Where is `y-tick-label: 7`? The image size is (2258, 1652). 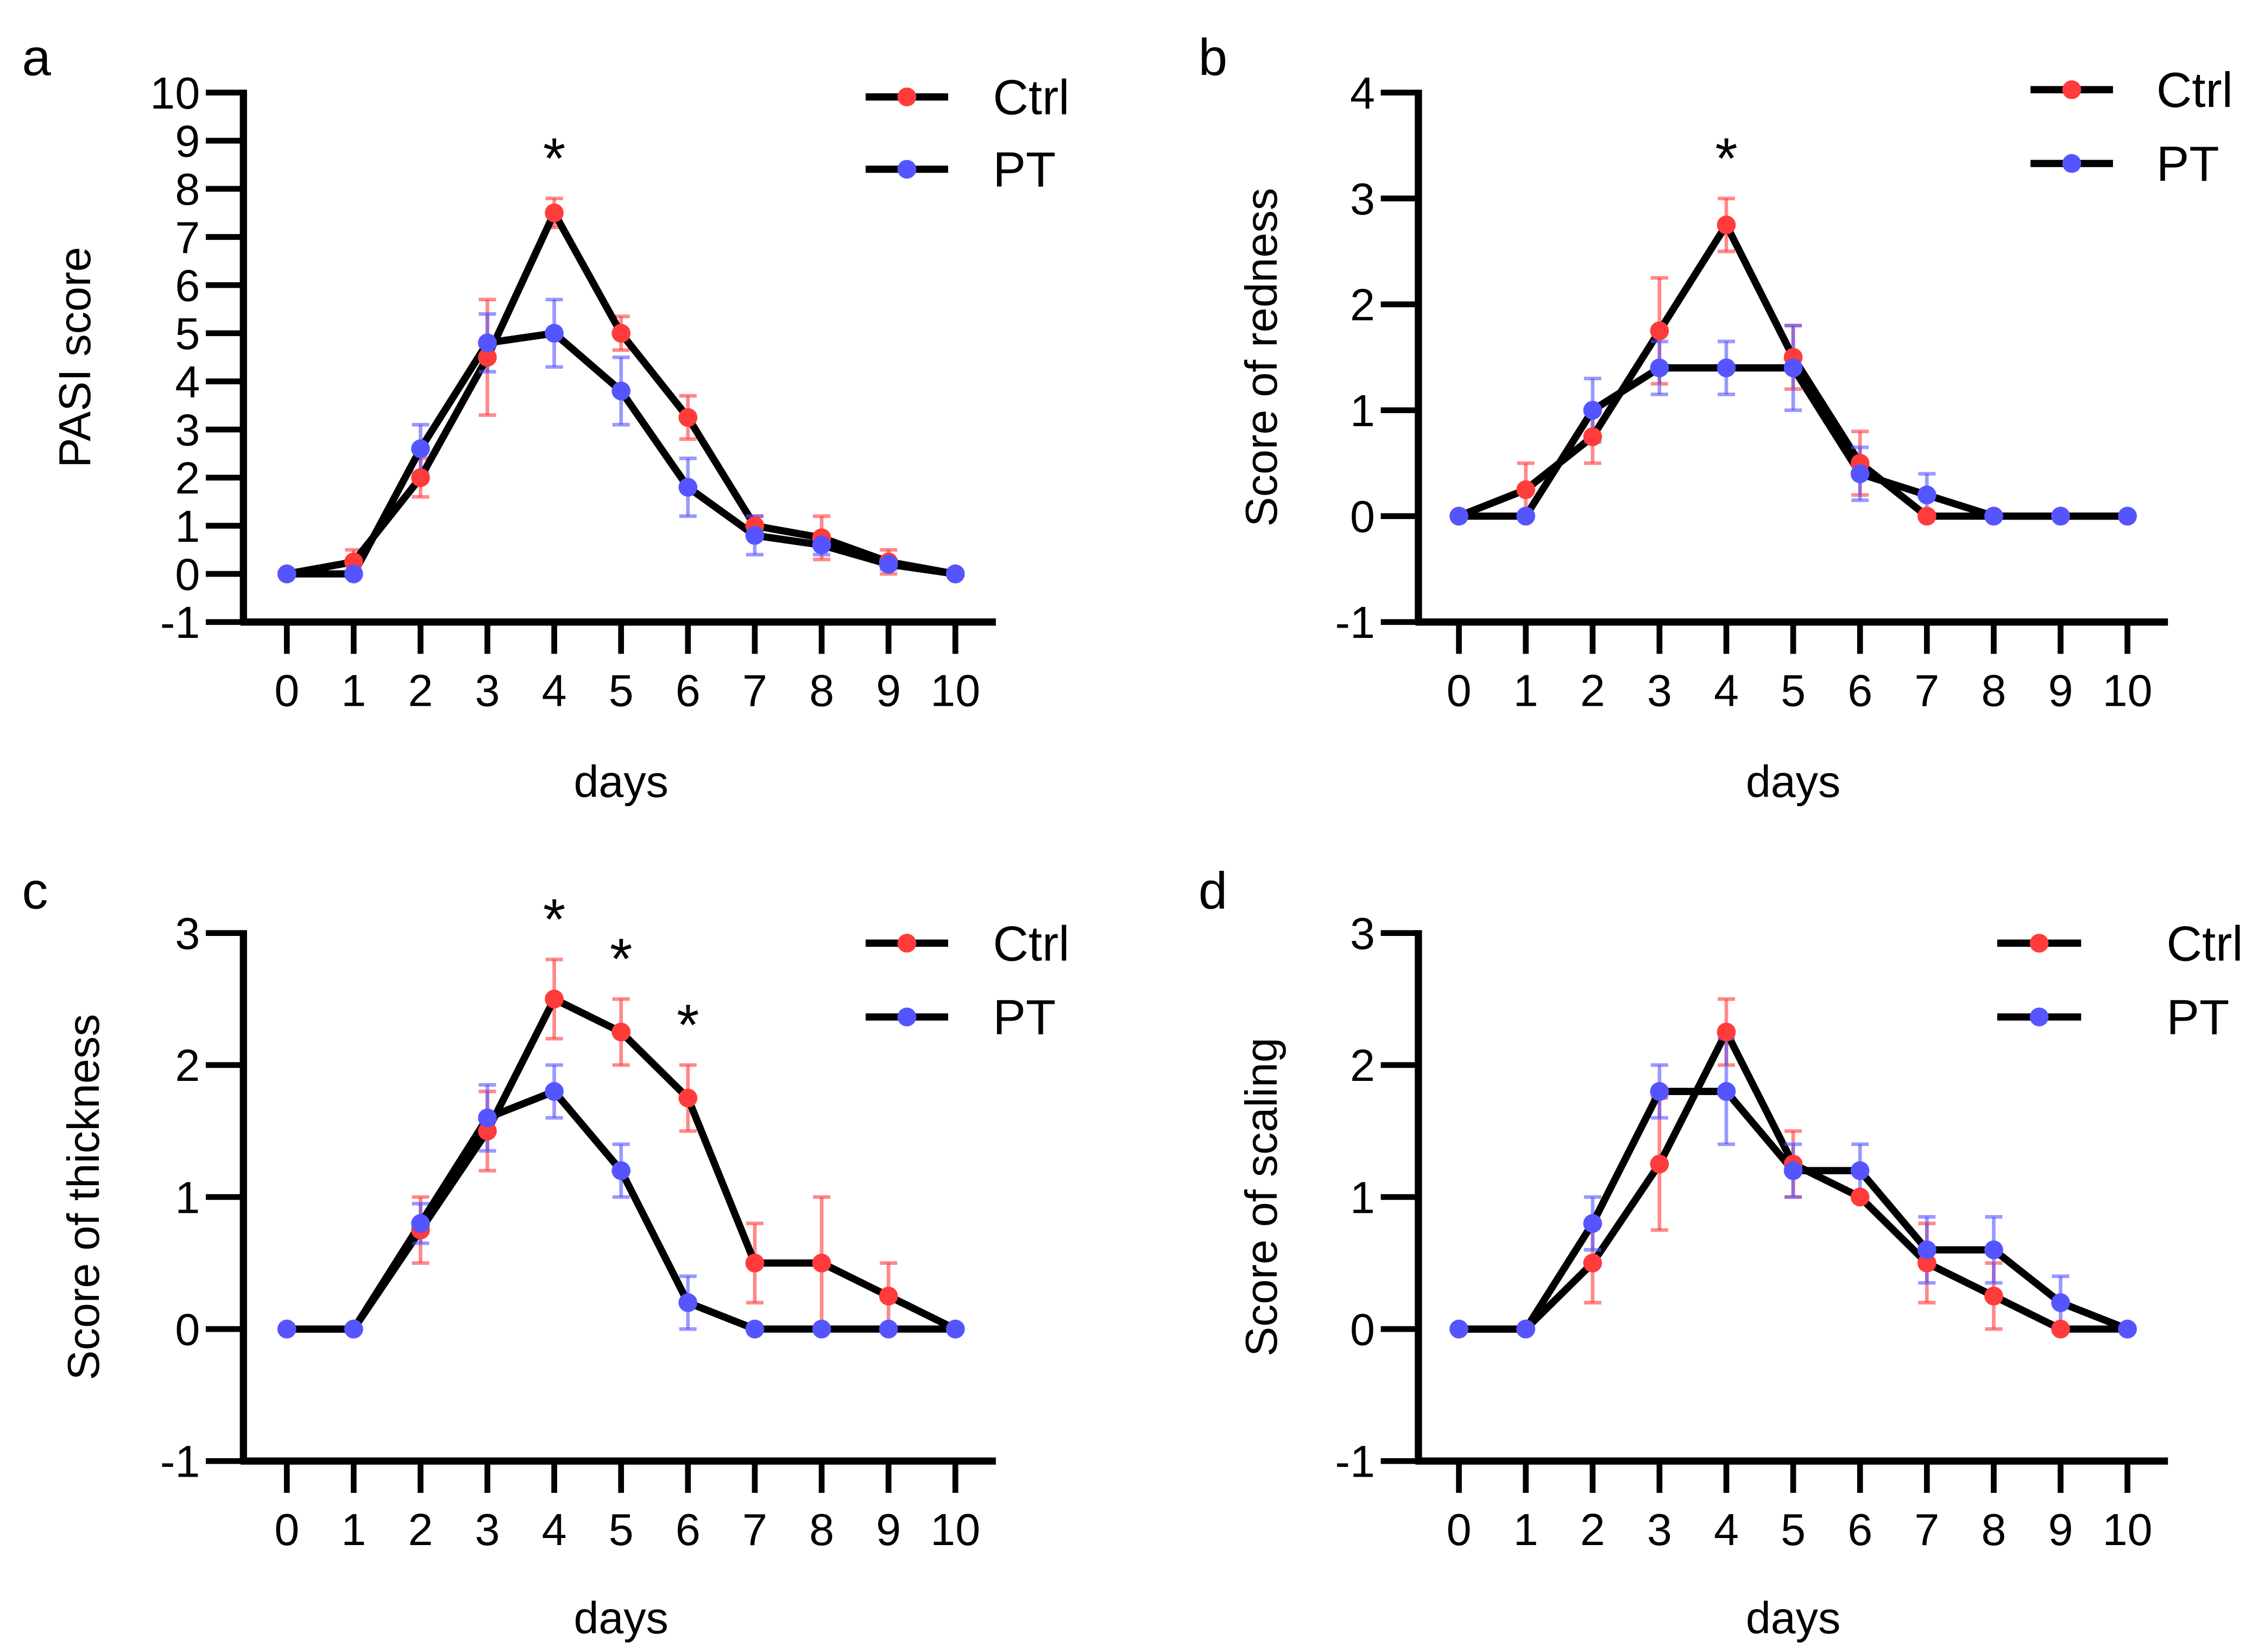 y-tick-label: 7 is located at coordinates (187, 237).